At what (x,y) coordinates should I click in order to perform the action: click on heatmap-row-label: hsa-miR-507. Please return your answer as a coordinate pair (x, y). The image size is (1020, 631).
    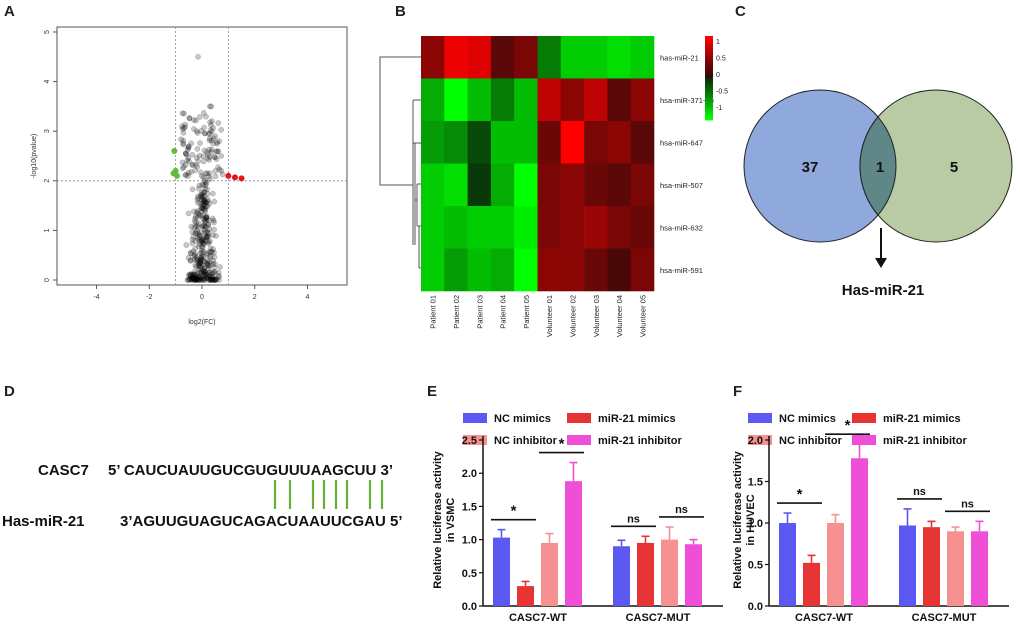
    Looking at the image, I should click on (681, 185).